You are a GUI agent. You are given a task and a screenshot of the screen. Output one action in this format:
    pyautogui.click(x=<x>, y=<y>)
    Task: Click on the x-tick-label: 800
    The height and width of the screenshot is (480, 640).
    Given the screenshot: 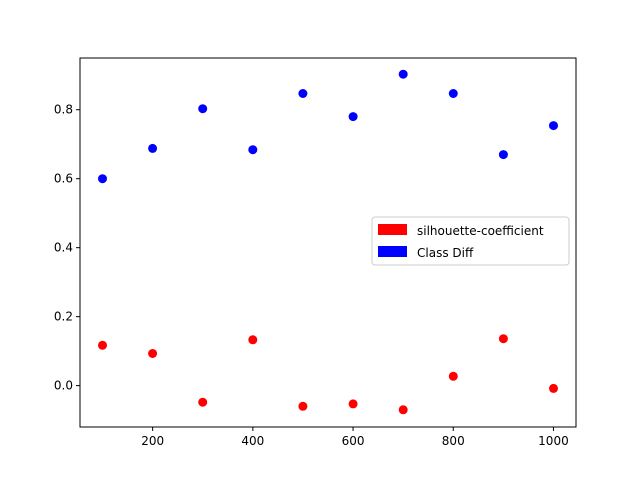 What is the action you would take?
    pyautogui.click(x=453, y=441)
    